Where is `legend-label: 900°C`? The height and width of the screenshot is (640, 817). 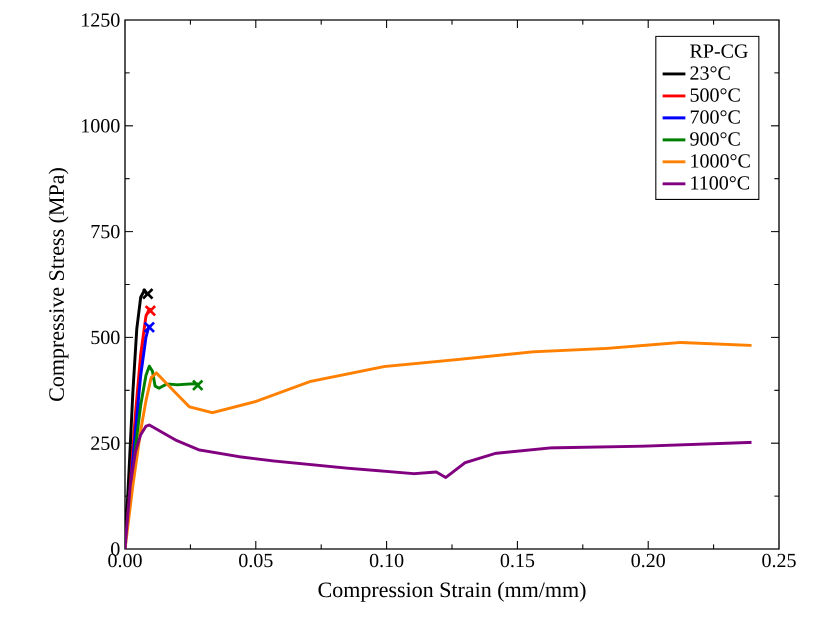 legend-label: 900°C is located at coordinates (715, 139).